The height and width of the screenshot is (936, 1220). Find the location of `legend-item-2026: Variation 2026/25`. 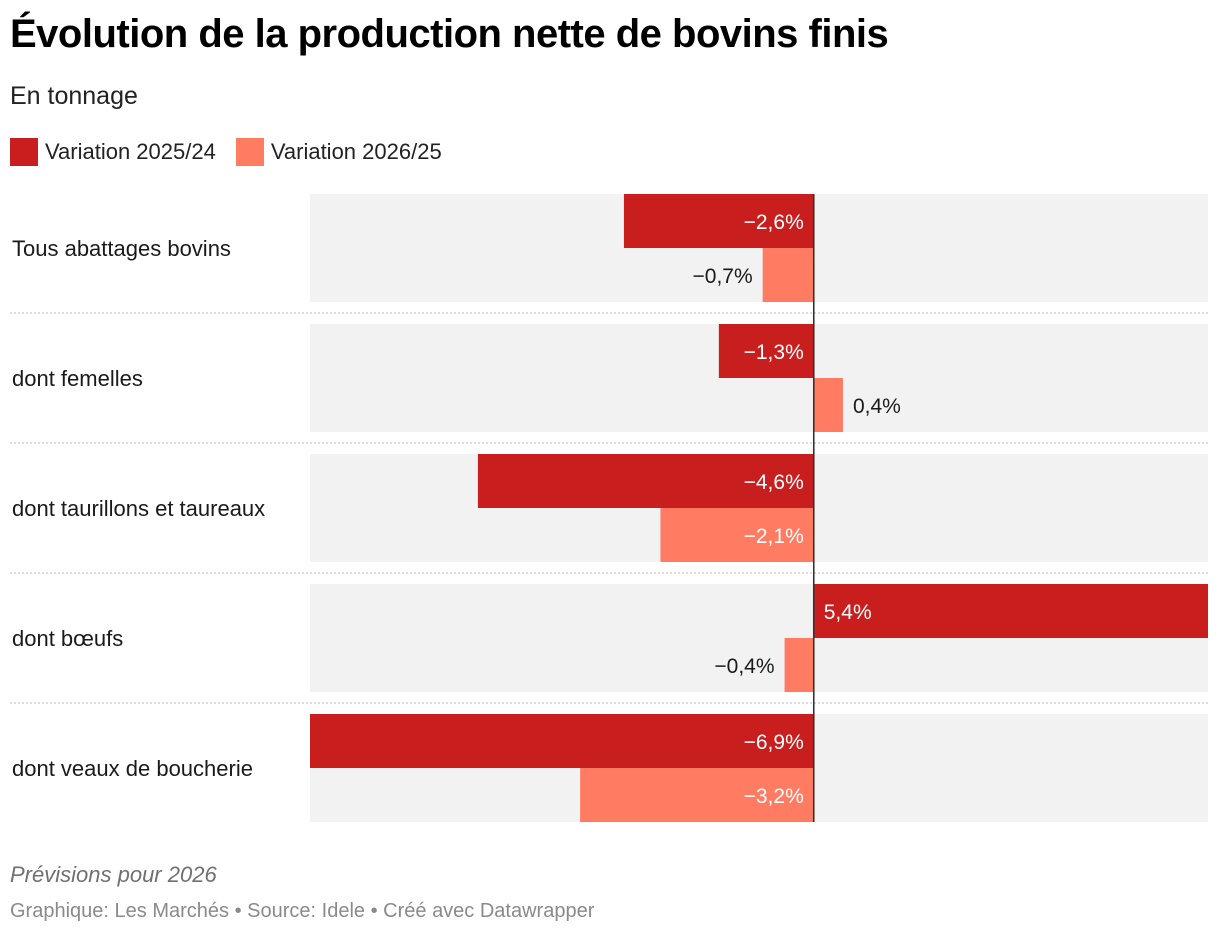

legend-item-2026: Variation 2026/25 is located at coordinates (338, 152).